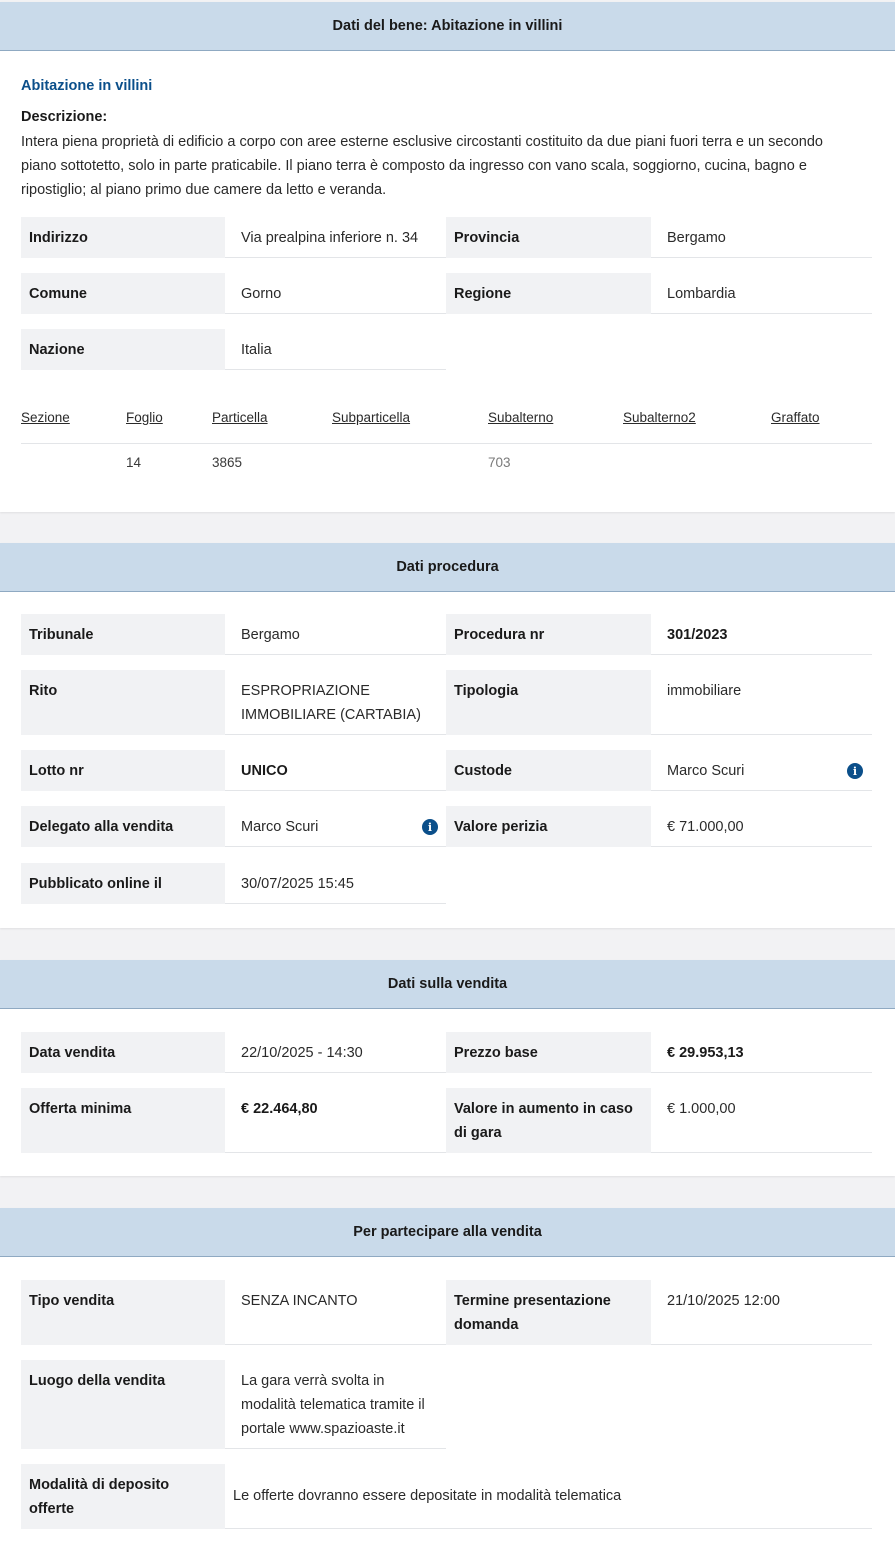  Describe the element at coordinates (123, 1120) in the screenshot. I see `offerta-minima-label: Offerta minima` at that location.